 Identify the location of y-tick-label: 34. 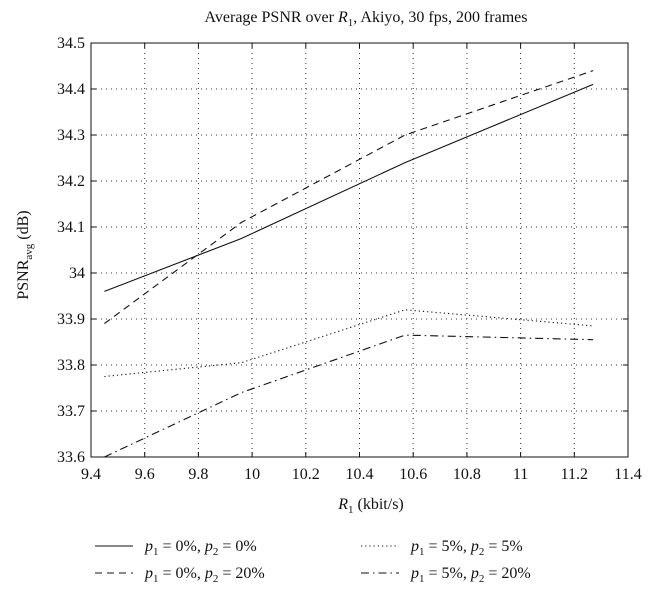
(77, 273).